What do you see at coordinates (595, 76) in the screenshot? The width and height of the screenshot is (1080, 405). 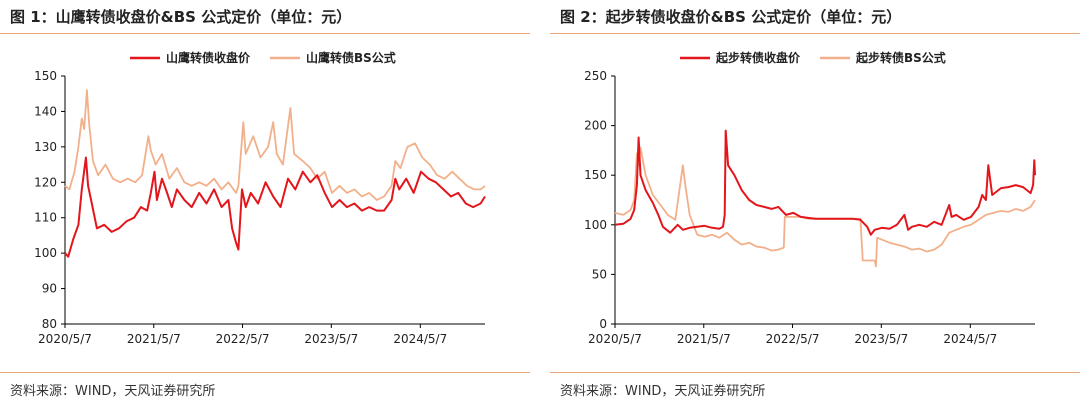 I see `y-tick-label: 250` at bounding box center [595, 76].